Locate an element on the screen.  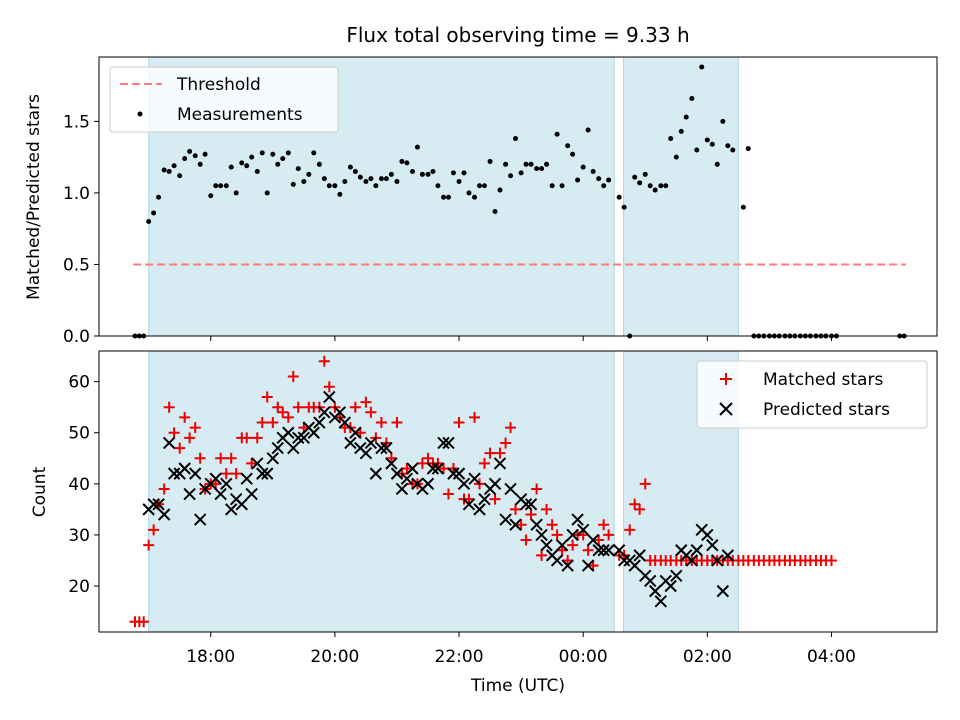
legend-measurements-label: Measurements is located at coordinates (240, 115).